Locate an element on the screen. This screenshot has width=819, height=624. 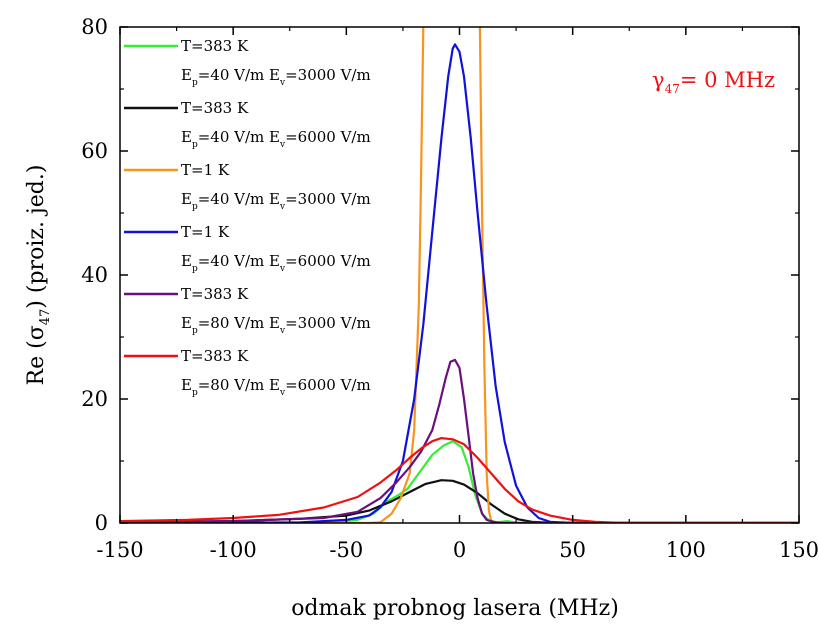
y-tick-label: 20 is located at coordinates (94, 399).